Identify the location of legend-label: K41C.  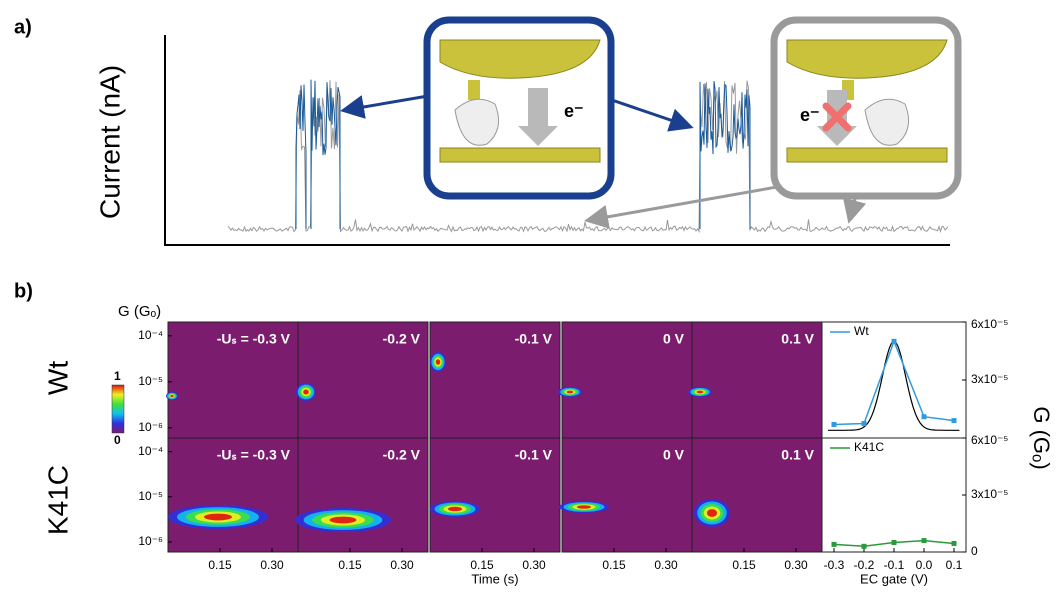
(869, 447).